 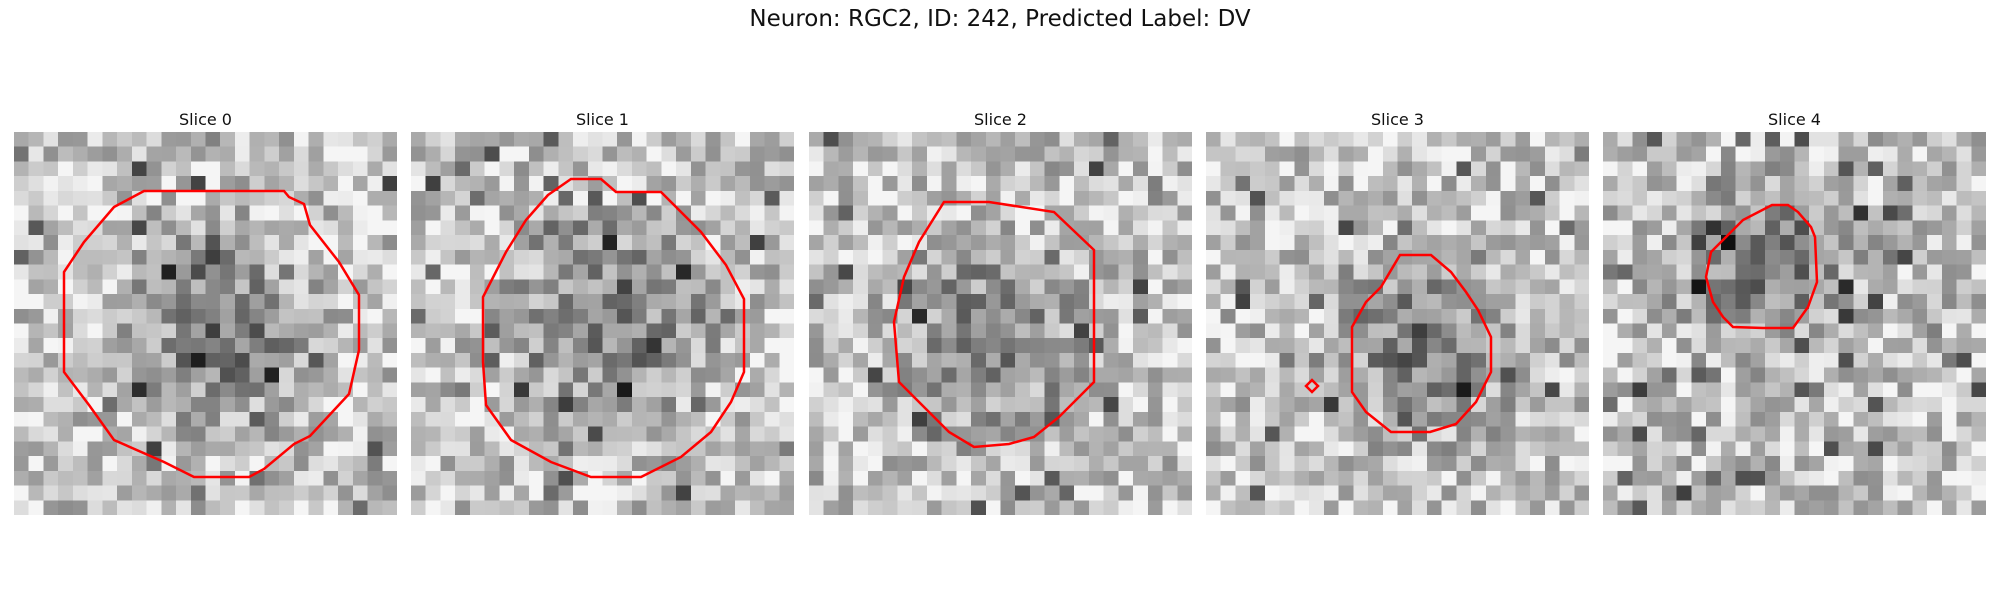 I want to click on slice-panel: Slice 3, so click(x=1397, y=311).